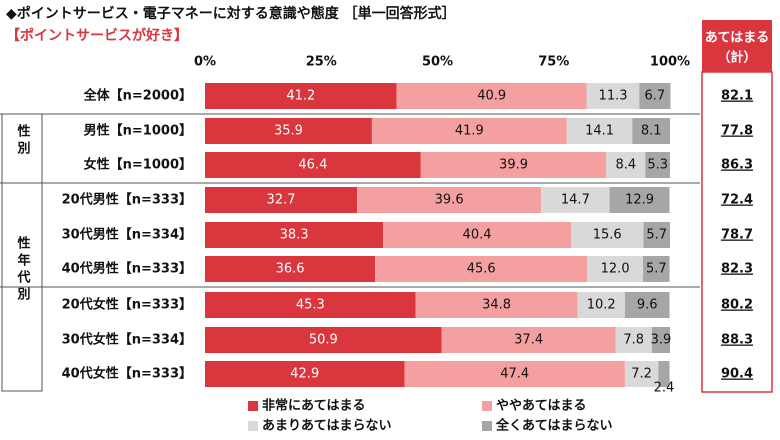 The image size is (780, 440). Describe the element at coordinates (437, 62) in the screenshot. I see `x-tick-label: 50%` at that location.